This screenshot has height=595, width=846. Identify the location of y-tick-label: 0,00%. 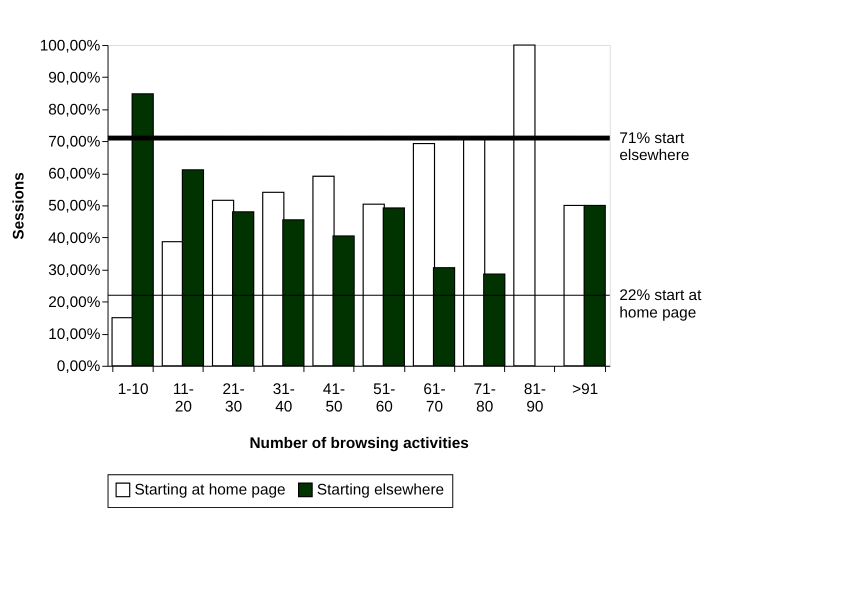
(78, 367).